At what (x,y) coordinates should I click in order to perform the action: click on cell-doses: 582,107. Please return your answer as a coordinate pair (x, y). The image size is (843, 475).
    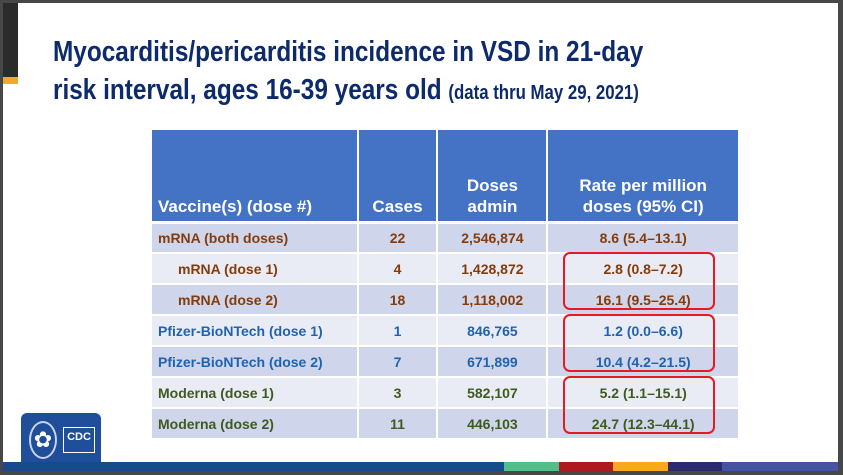
    Looking at the image, I should click on (493, 393).